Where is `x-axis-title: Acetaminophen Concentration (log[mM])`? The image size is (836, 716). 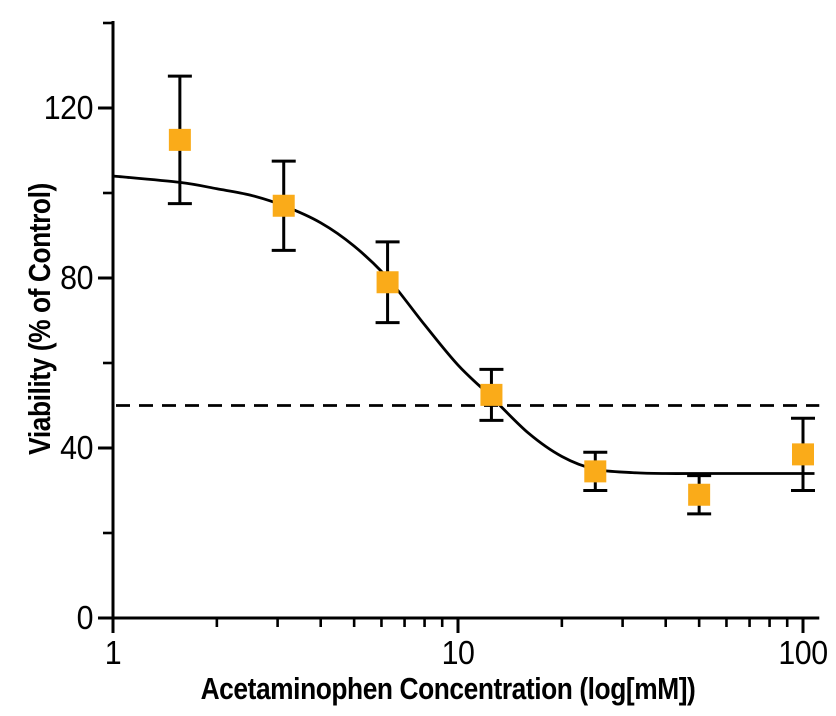 x-axis-title: Acetaminophen Concentration (log[mM]) is located at coordinates (448, 689).